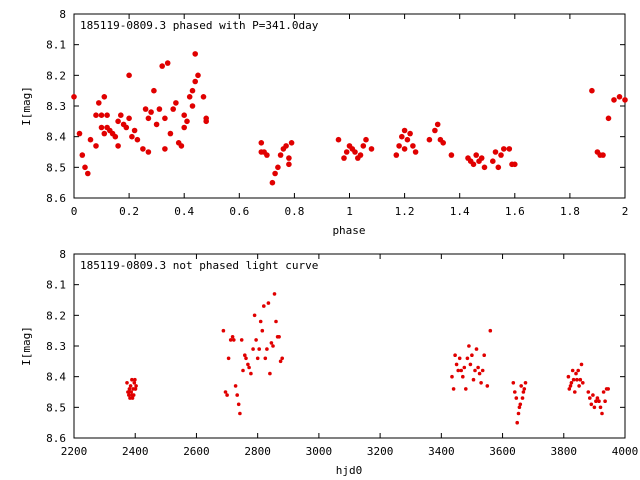 The height and width of the screenshot is (480, 640). I want to click on unphased-y-tick-label: 8, so click(62, 254).